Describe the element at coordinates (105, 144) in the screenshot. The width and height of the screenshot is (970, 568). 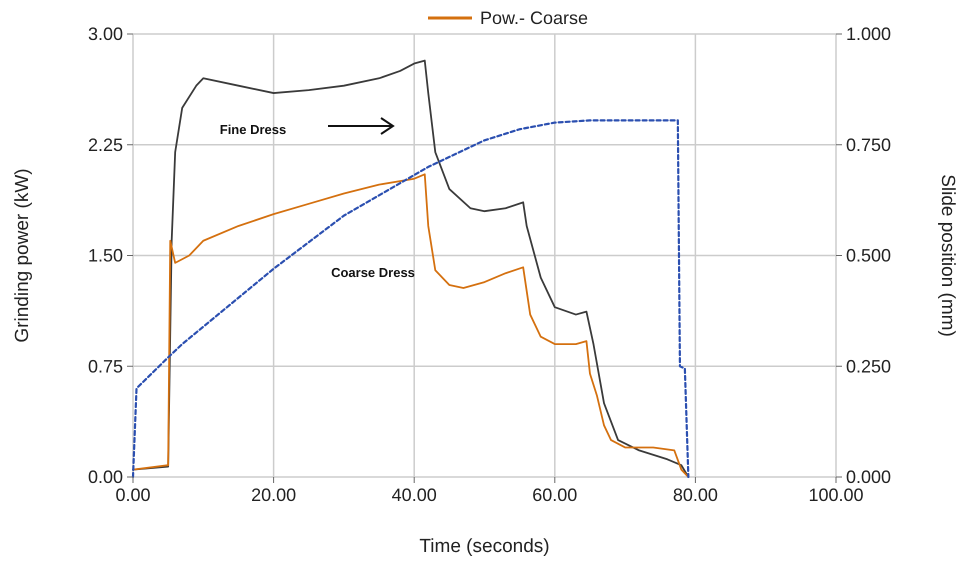
I see `y-tick-label: 2.25` at that location.